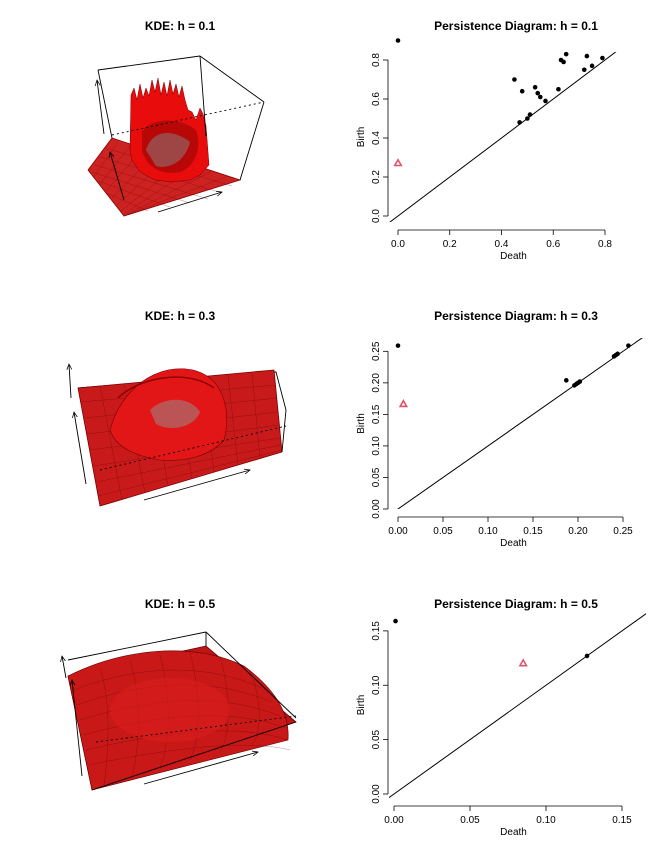 The height and width of the screenshot is (864, 672). I want to click on y-tick-label: 0.25, so click(376, 351).